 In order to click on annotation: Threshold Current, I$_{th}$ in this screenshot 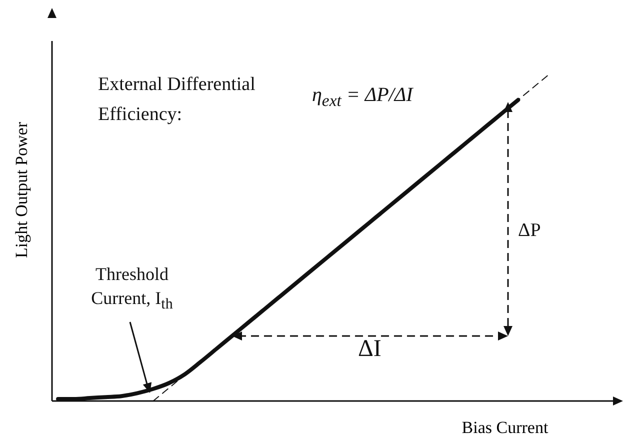, I will do `click(132, 289)`.